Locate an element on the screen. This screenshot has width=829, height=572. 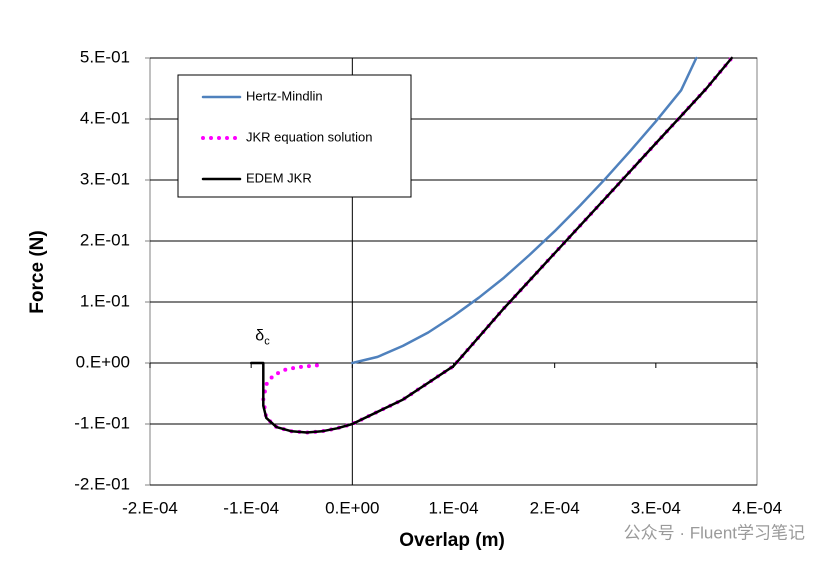
x-tick-label: 4.E-04 is located at coordinates (757, 507).